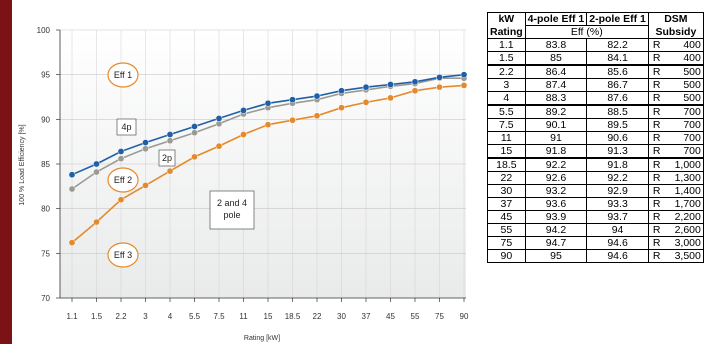 The image size is (721, 344). What do you see at coordinates (45, 298) in the screenshot?
I see `y-tick-label: 70` at bounding box center [45, 298].